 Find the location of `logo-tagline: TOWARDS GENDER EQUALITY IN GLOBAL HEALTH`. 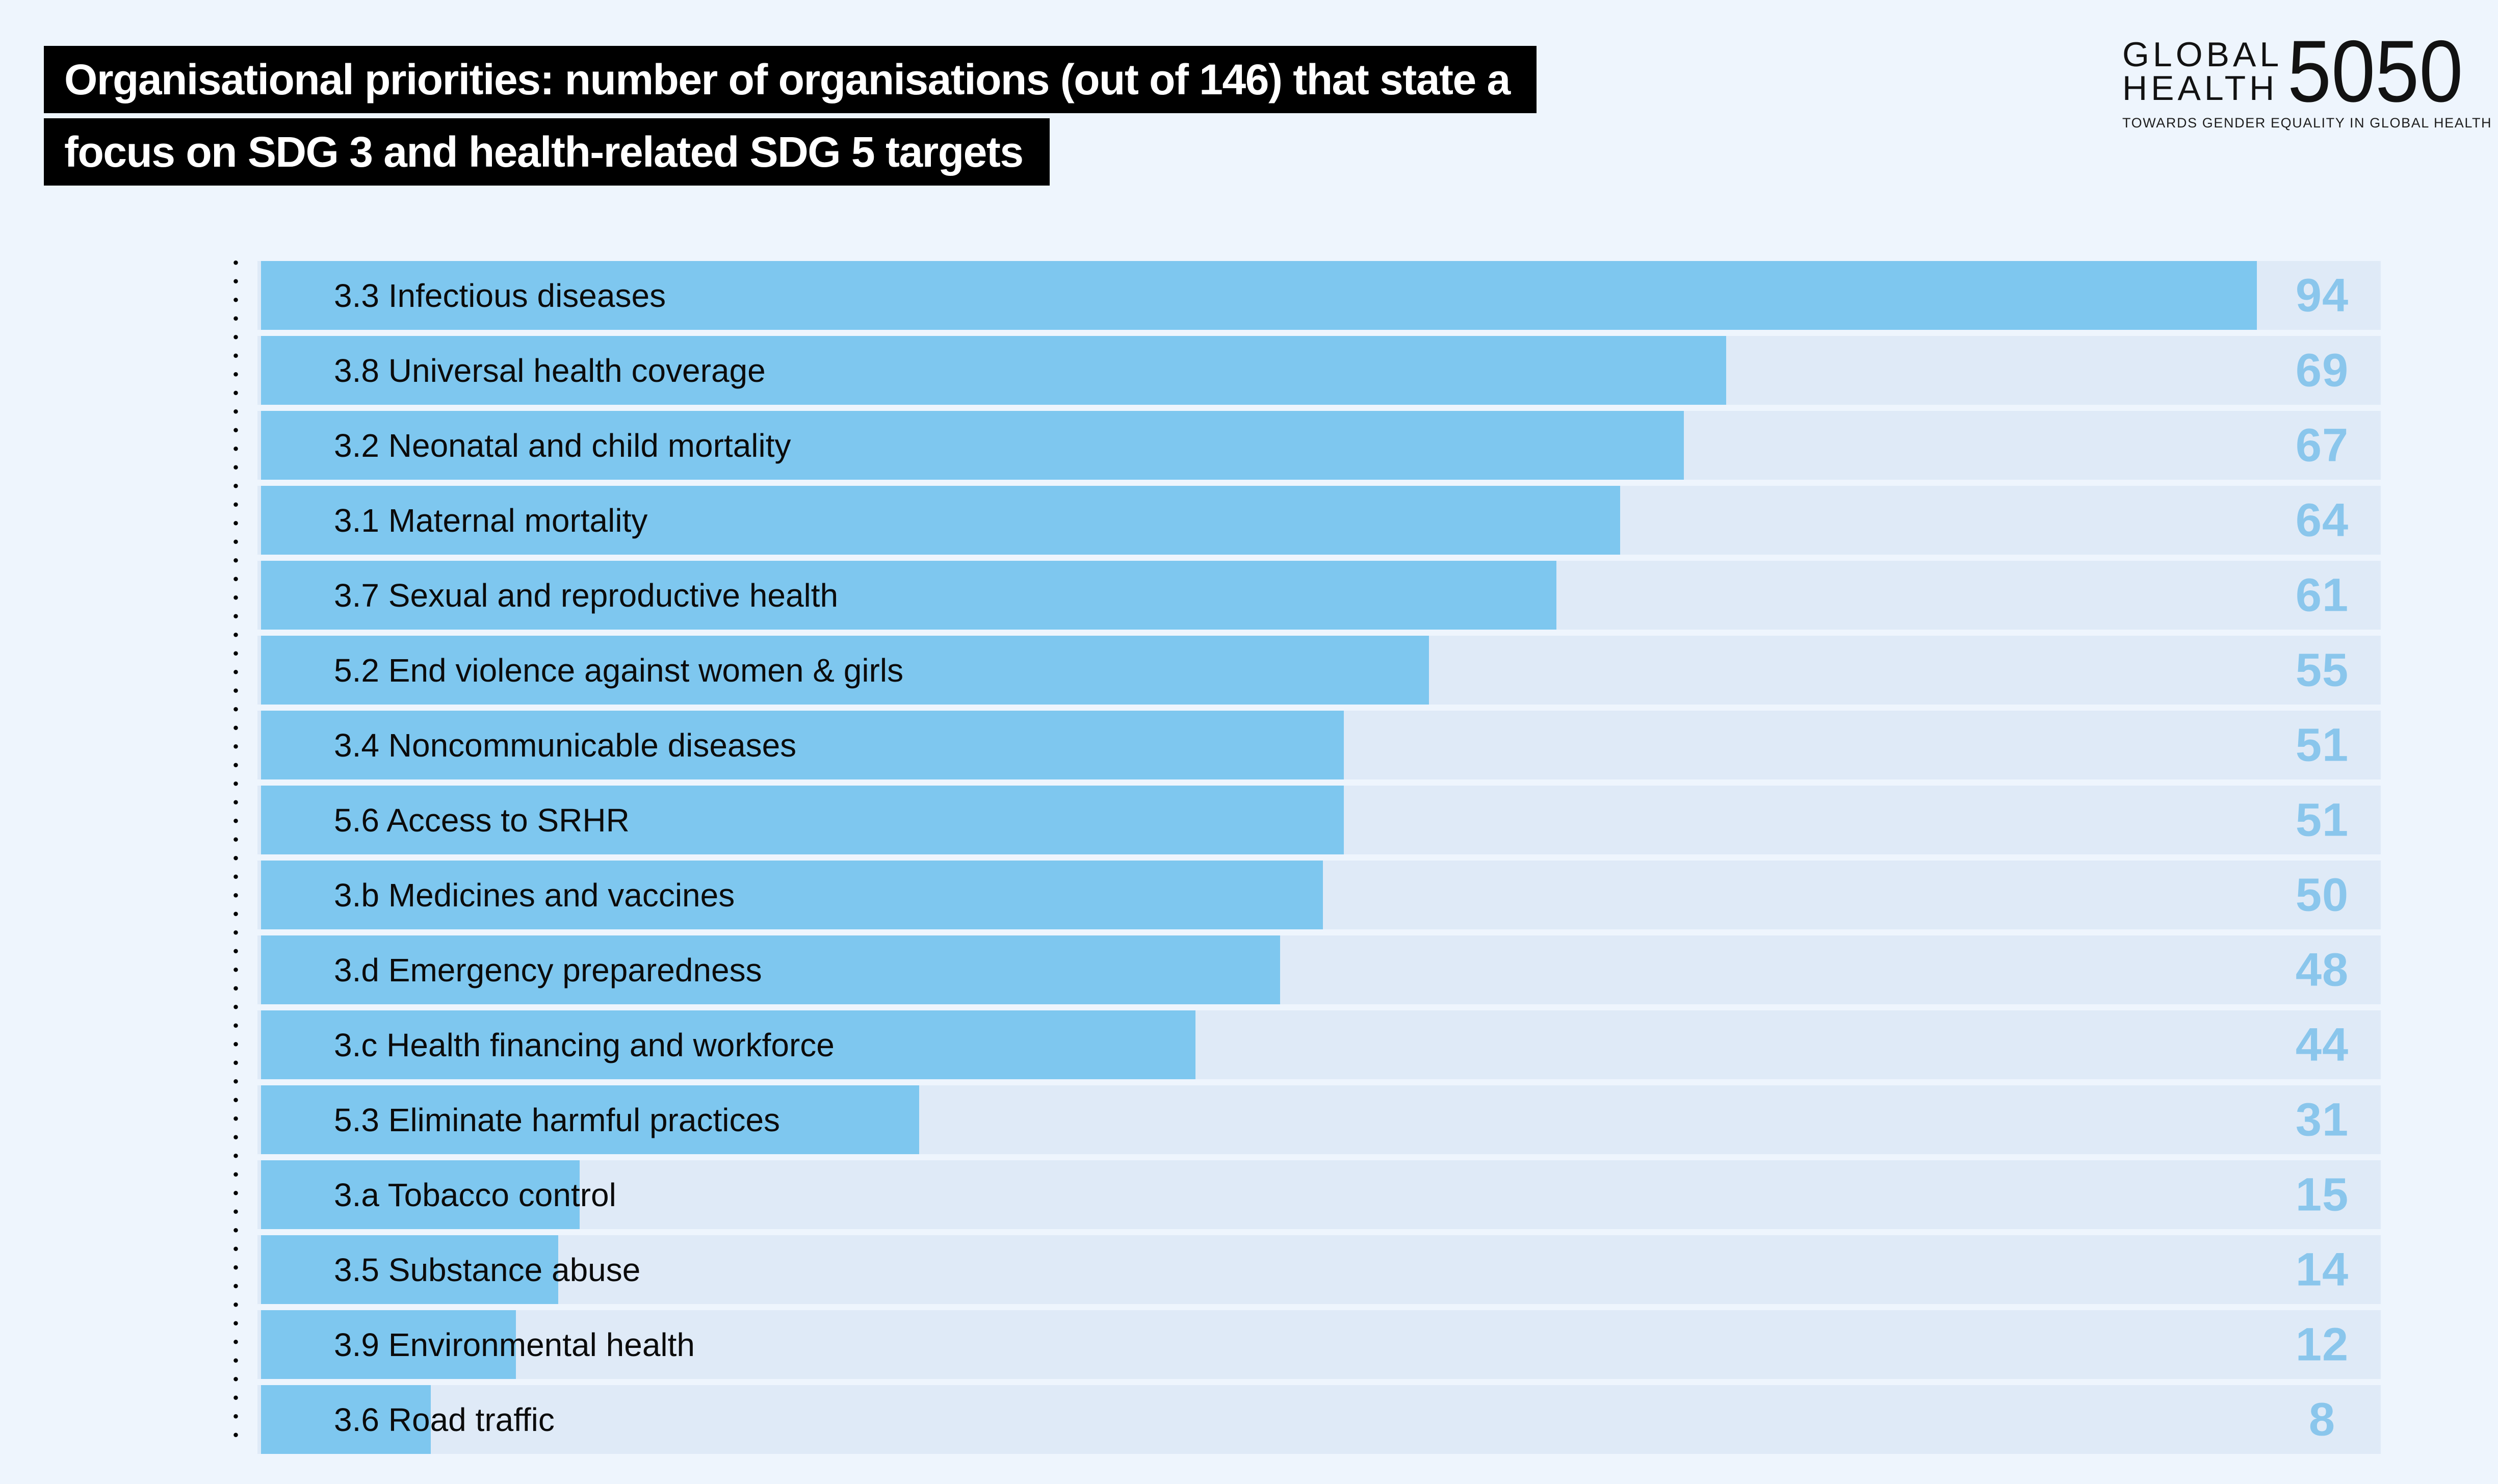

logo-tagline: TOWARDS GENDER EQUALITY IN GLOBAL HEALTH is located at coordinates (2307, 123).